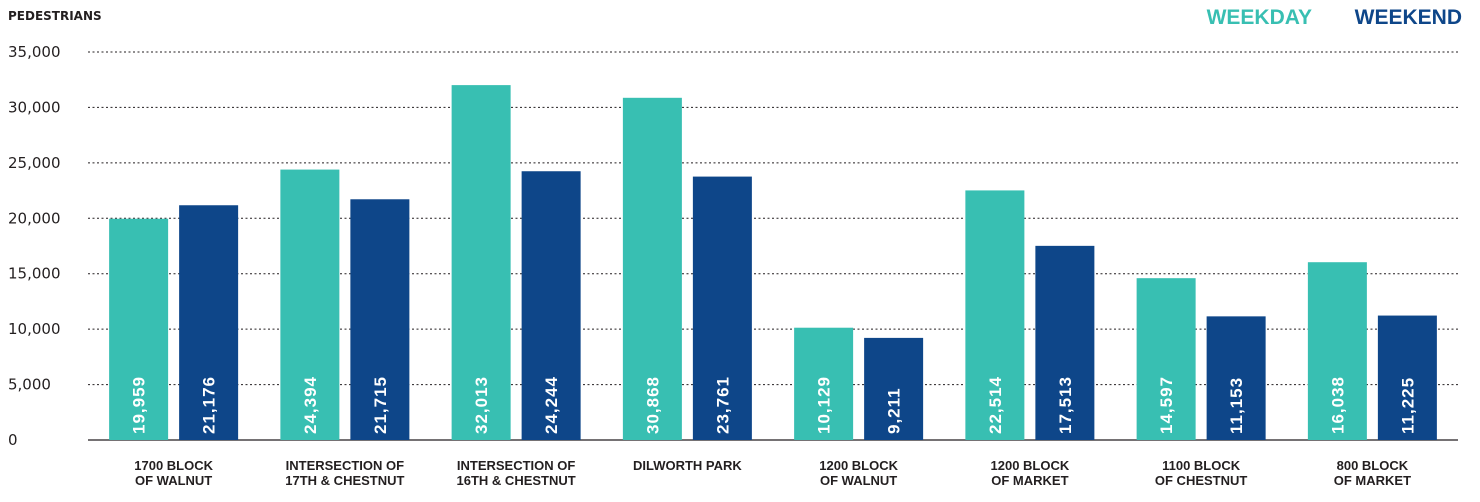 The height and width of the screenshot is (502, 1480). I want to click on x-tick-label: 1700 BLOCK, so click(173, 465).